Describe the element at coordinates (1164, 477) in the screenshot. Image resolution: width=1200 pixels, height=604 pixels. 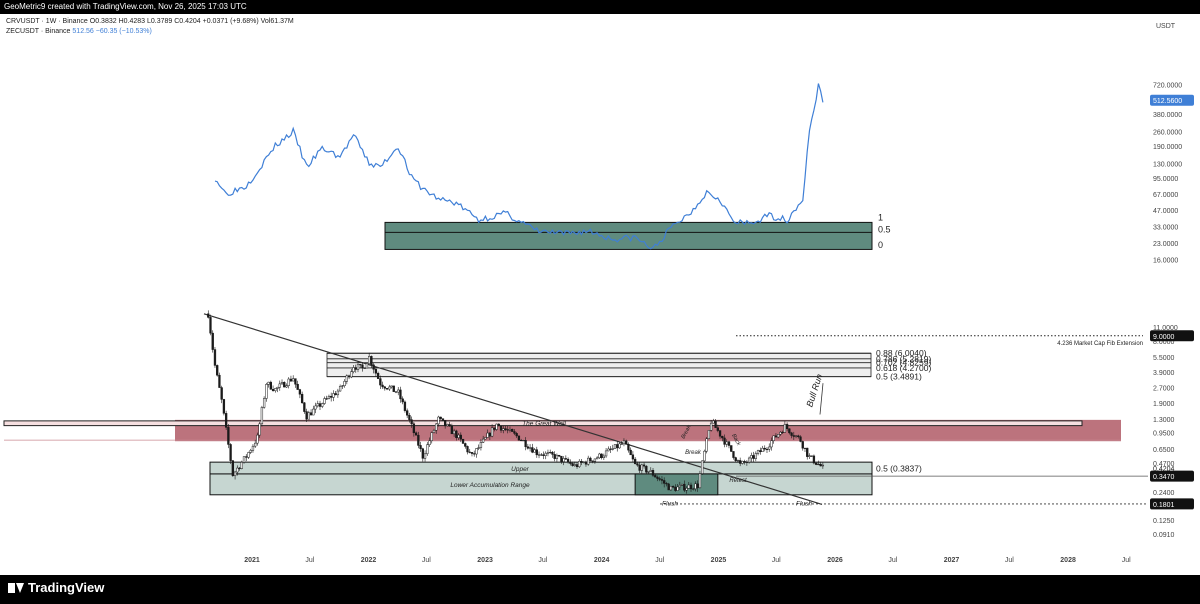
I see `support-price-badge: 0.3470` at that location.